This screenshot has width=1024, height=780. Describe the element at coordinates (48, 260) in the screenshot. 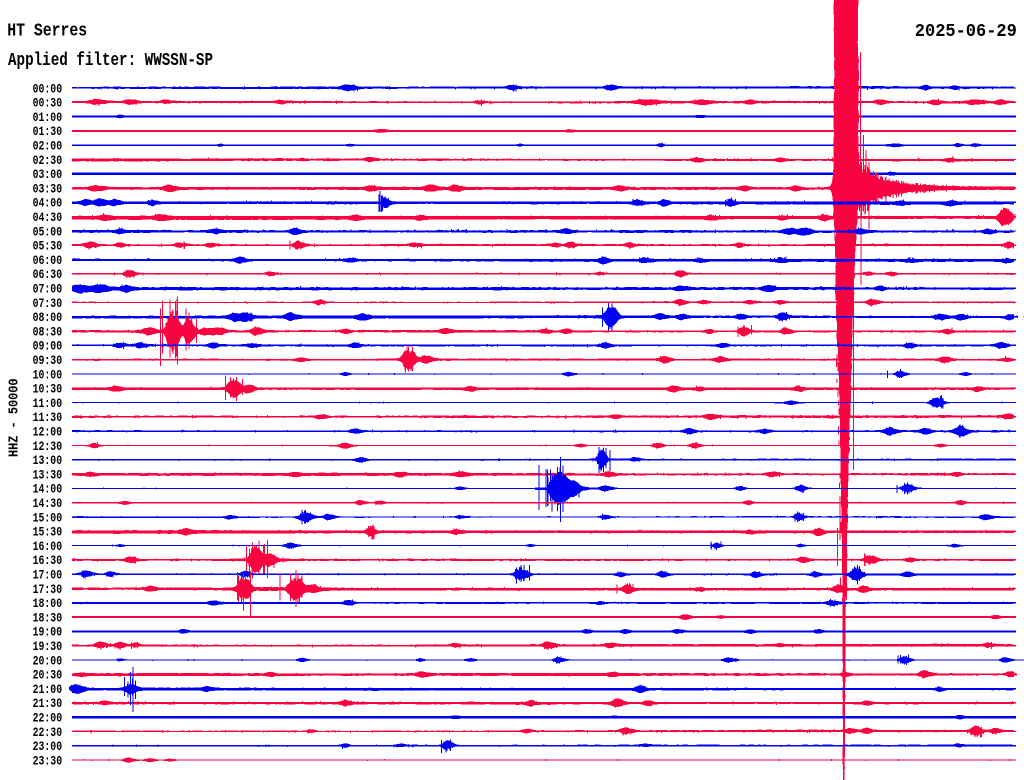

I see `svg-text: 06:00` at that location.